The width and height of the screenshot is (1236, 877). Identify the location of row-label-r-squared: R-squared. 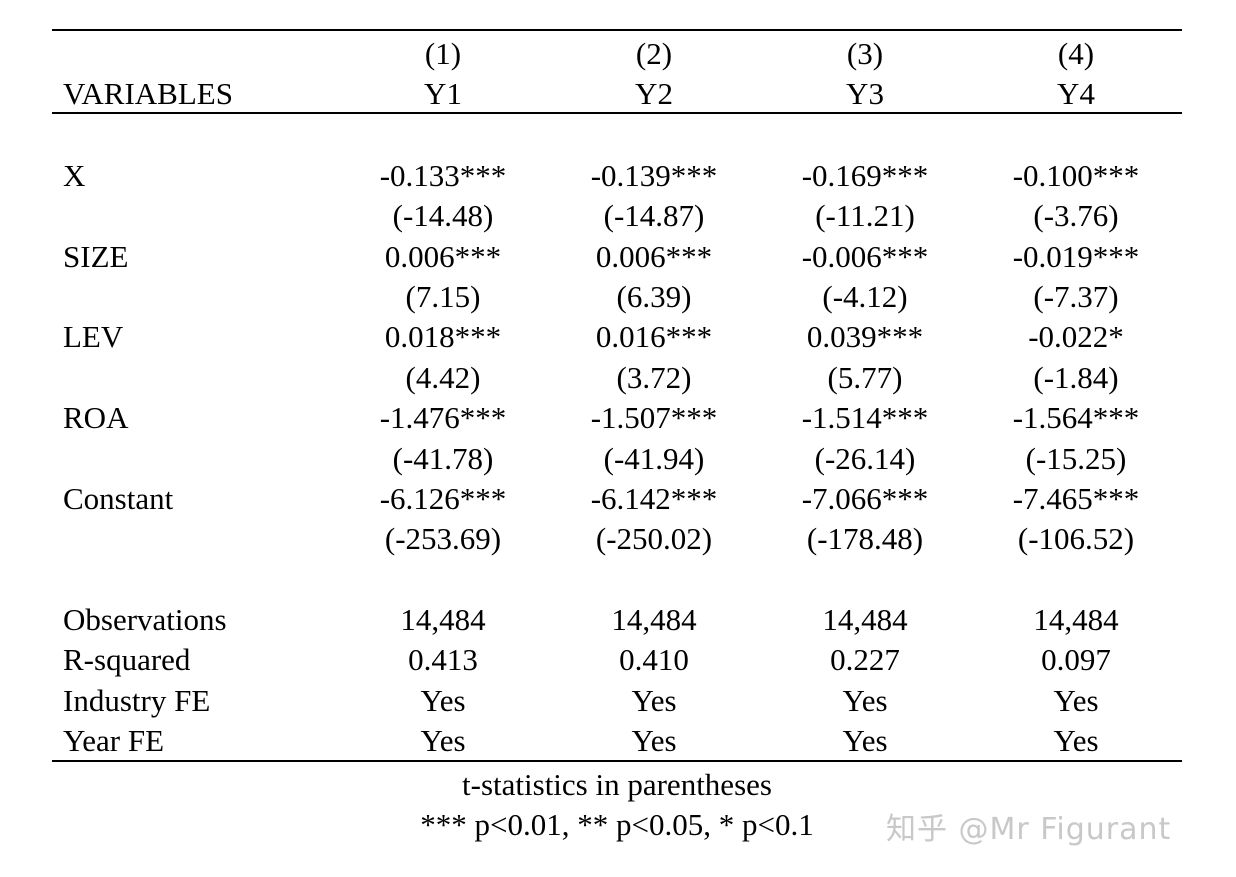
(127, 659).